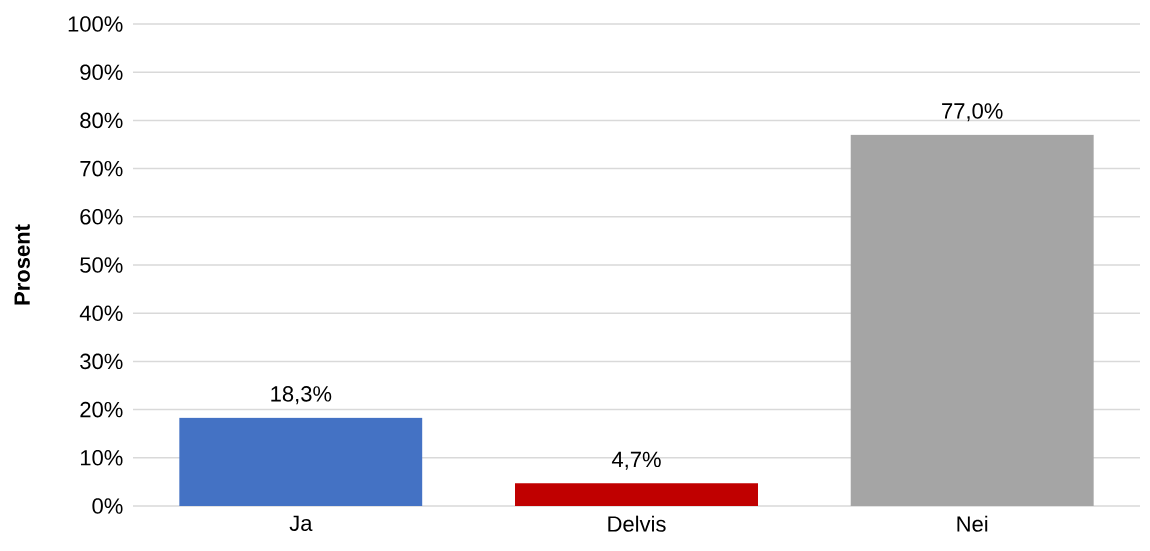  I want to click on y-tick-label: 40%, so click(101, 313).